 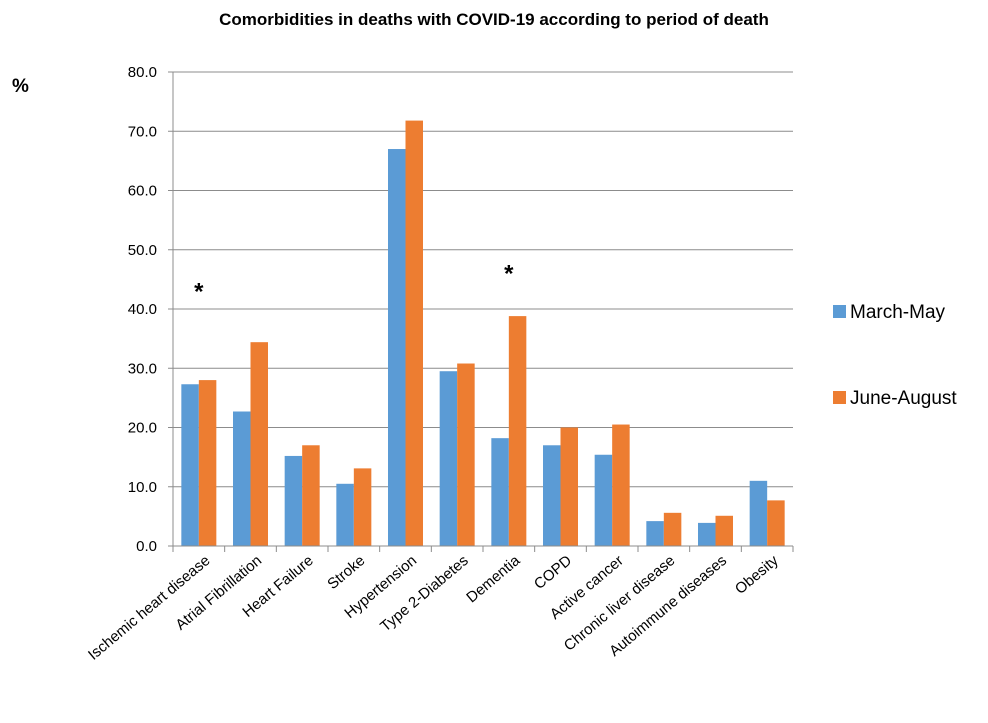 What do you see at coordinates (142, 487) in the screenshot?
I see `y-tick-label: 10.0` at bounding box center [142, 487].